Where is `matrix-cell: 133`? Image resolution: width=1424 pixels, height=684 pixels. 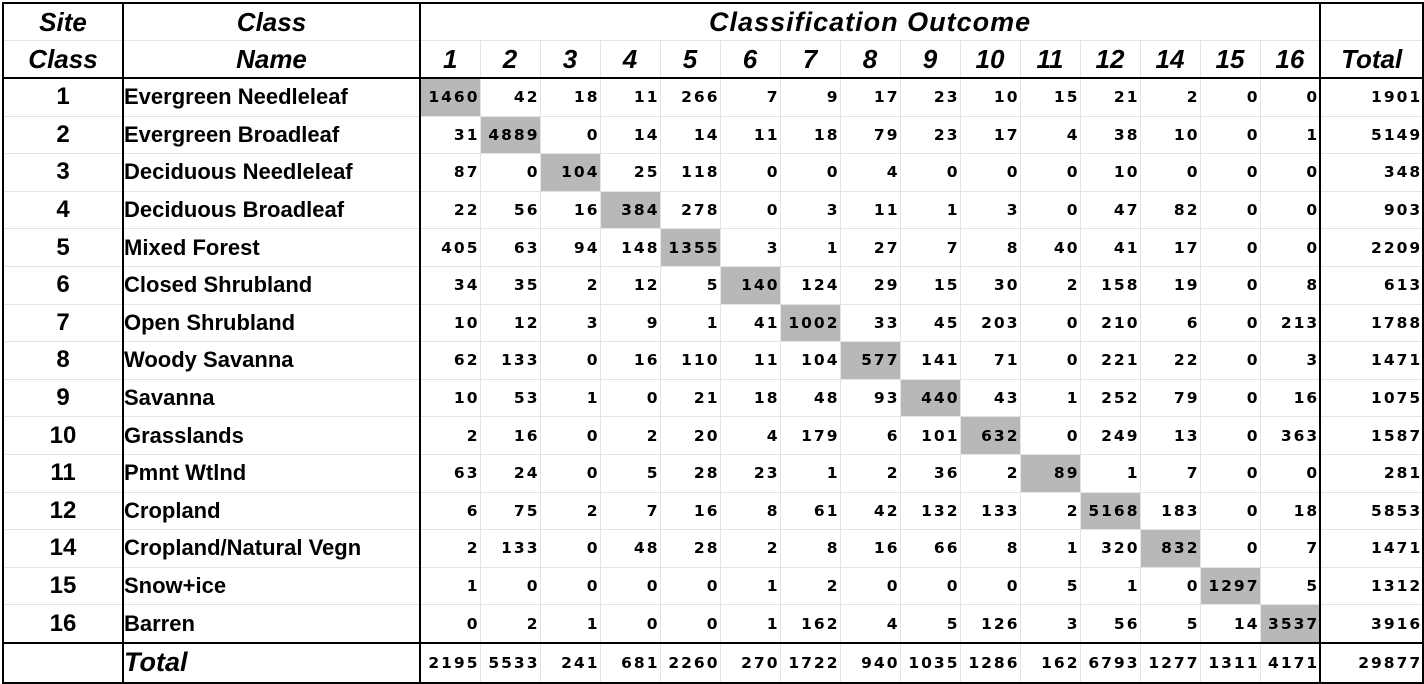 matrix-cell: 133 is located at coordinates (990, 511).